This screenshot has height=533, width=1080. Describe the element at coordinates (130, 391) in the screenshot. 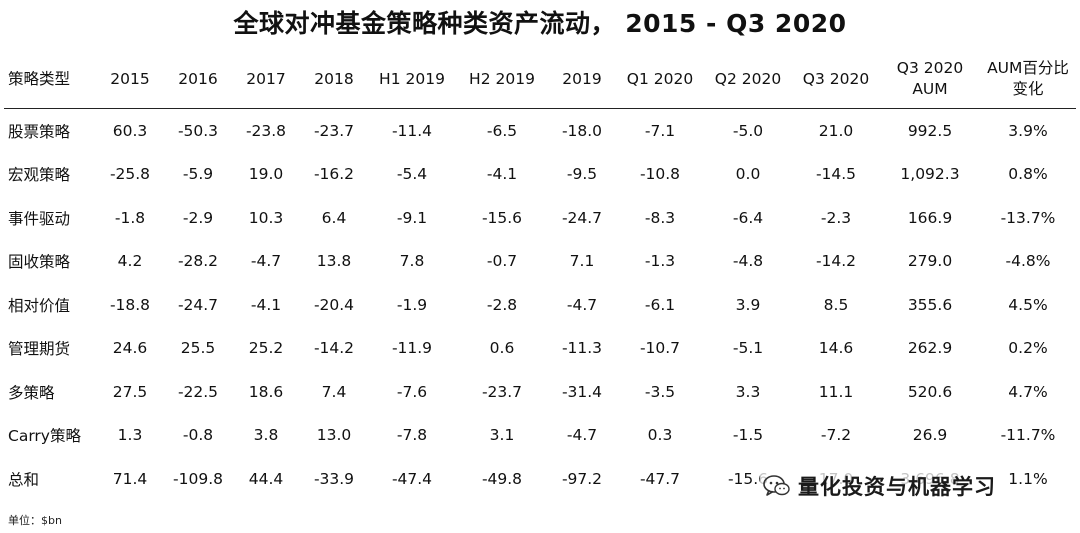

I see `table-cell: 27.5` at that location.